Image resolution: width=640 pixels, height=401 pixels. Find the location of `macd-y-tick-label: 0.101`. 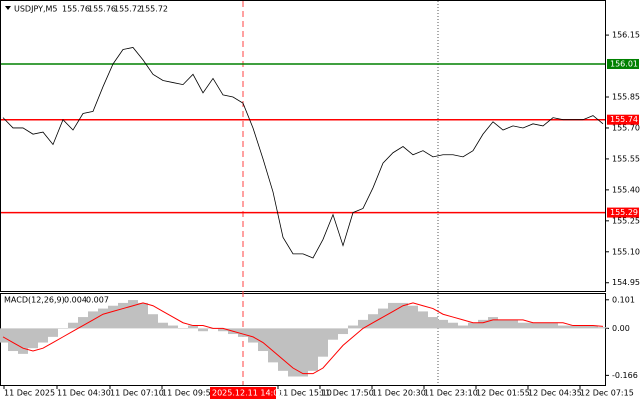

macd-y-tick-label: 0.101 is located at coordinates (623, 299).